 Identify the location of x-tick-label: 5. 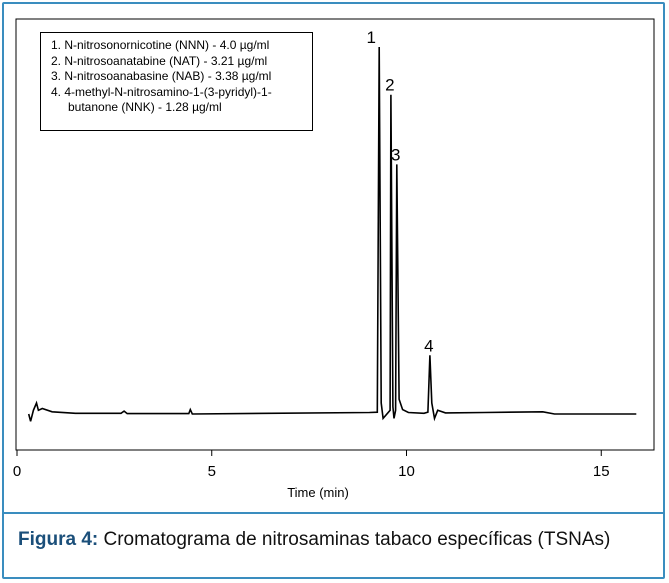
(212, 471).